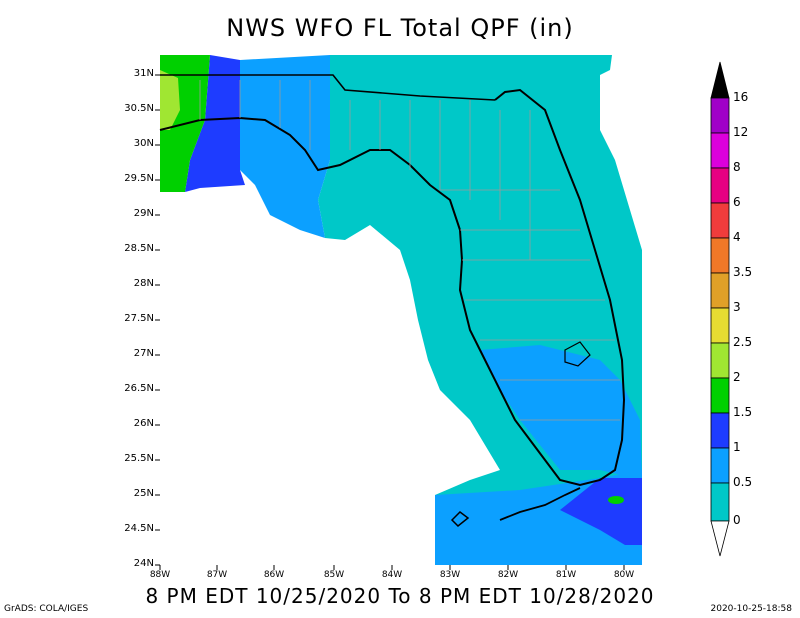 The image size is (800, 618). Describe the element at coordinates (720, 80) in the screenshot. I see `scale-top-arrow` at that location.